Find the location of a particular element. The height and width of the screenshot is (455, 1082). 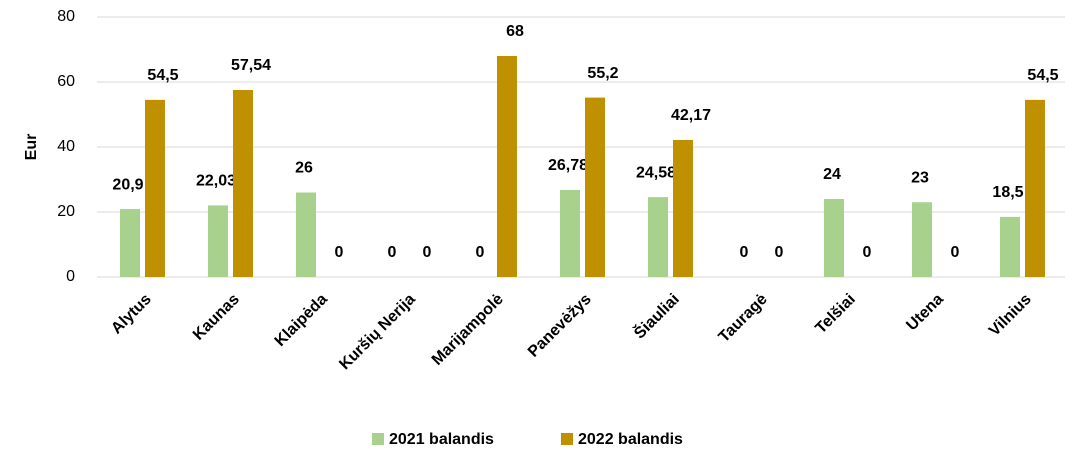

y-tick-label: 0 is located at coordinates (70, 276).